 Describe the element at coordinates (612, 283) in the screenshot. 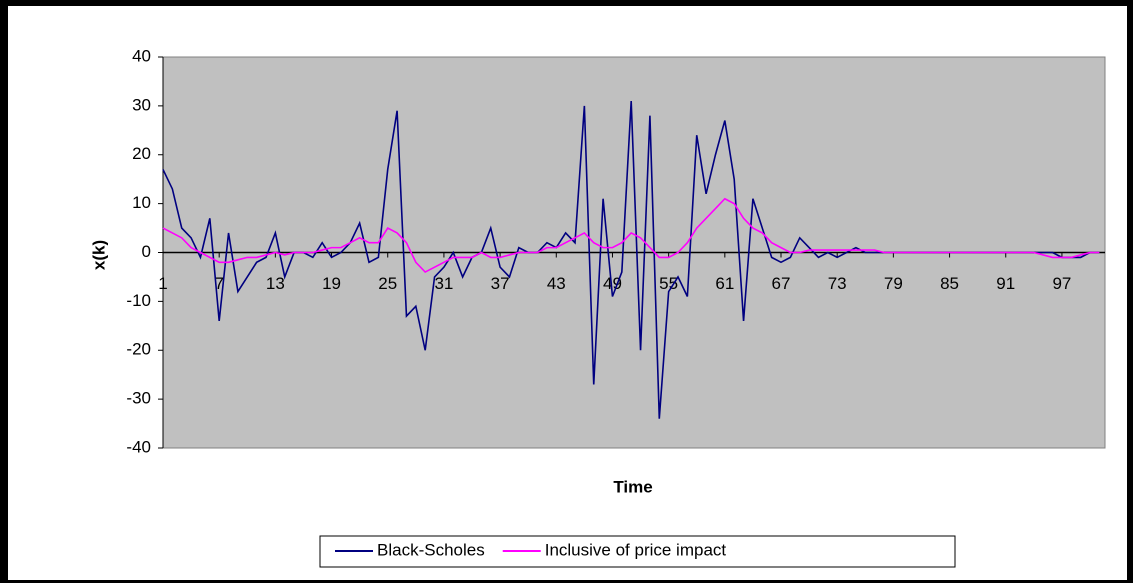

I see `x-tick-label: 49` at that location.